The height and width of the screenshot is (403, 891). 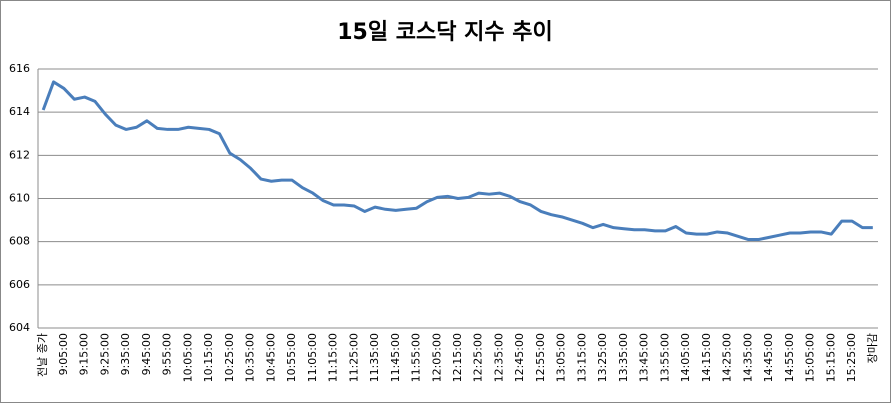 I want to click on x-tick-label: 11:55:00, so click(x=416, y=357).